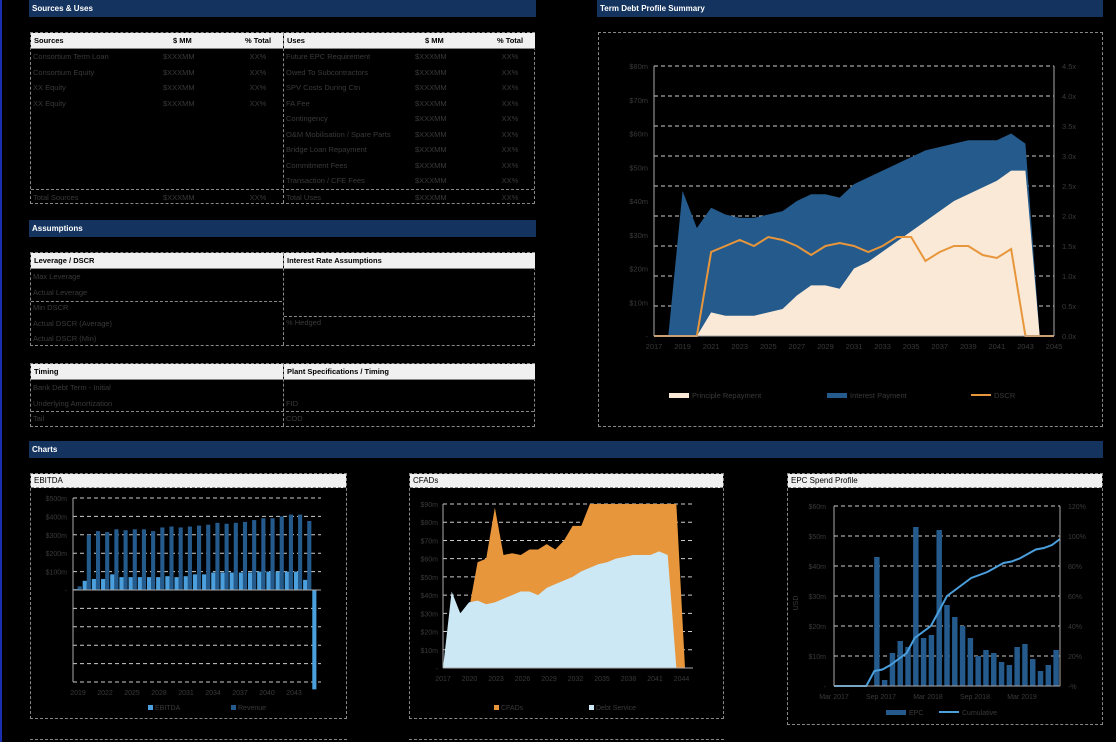 The width and height of the screenshot is (1116, 742). I want to click on use-row: FA Fee $XXXMM XX%, so click(409, 104).